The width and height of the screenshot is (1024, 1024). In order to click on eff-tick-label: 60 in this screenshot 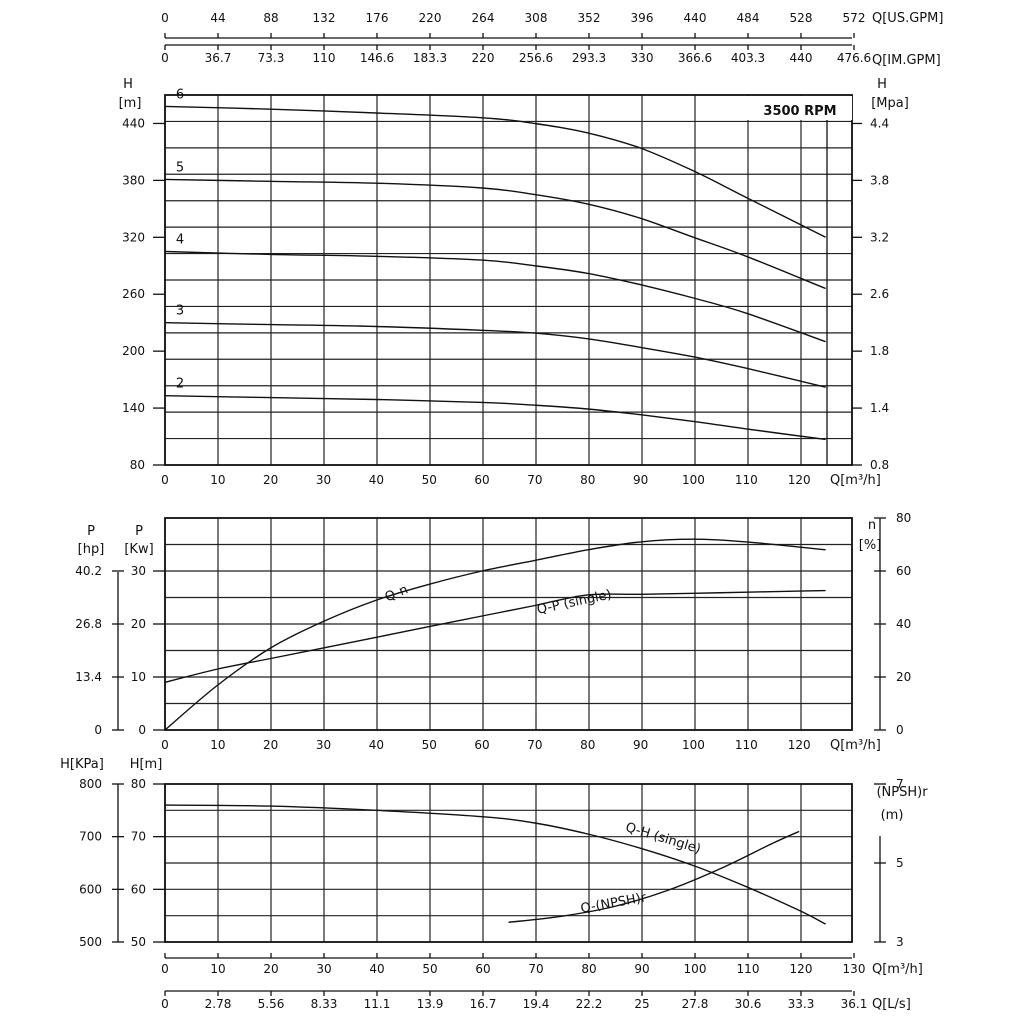, I will do `click(903, 571)`.